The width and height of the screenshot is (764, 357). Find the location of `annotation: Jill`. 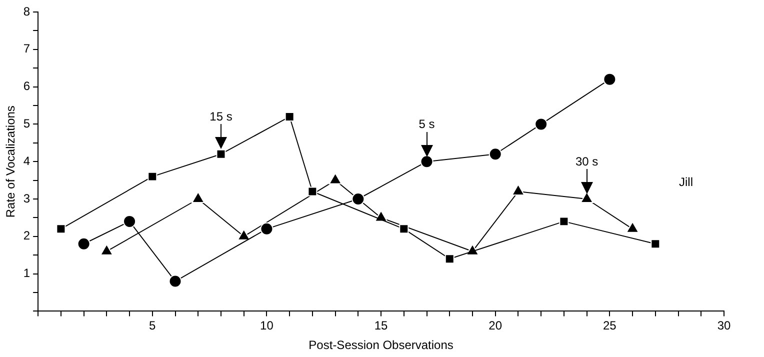

annotation: Jill is located at coordinates (686, 181).